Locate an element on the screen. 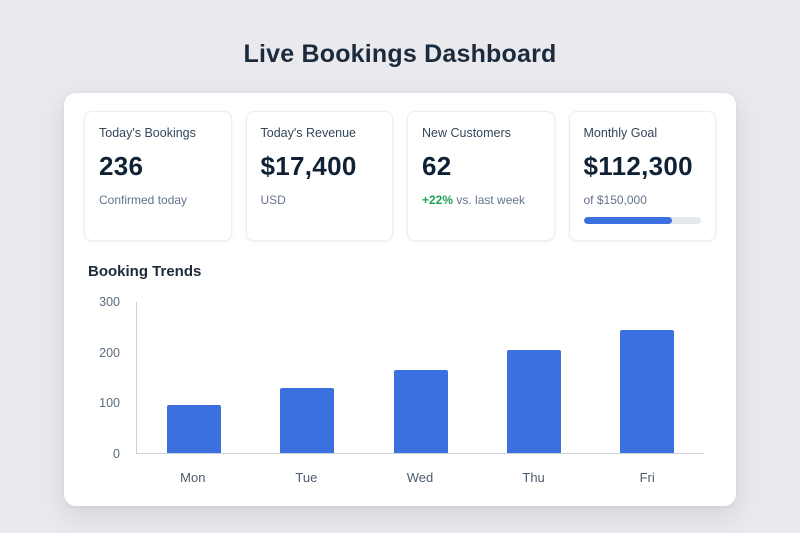 The height and width of the screenshot is (533, 800). stat-card-todays-bookings: Today's Bookings 236 Confirmed today is located at coordinates (158, 176).